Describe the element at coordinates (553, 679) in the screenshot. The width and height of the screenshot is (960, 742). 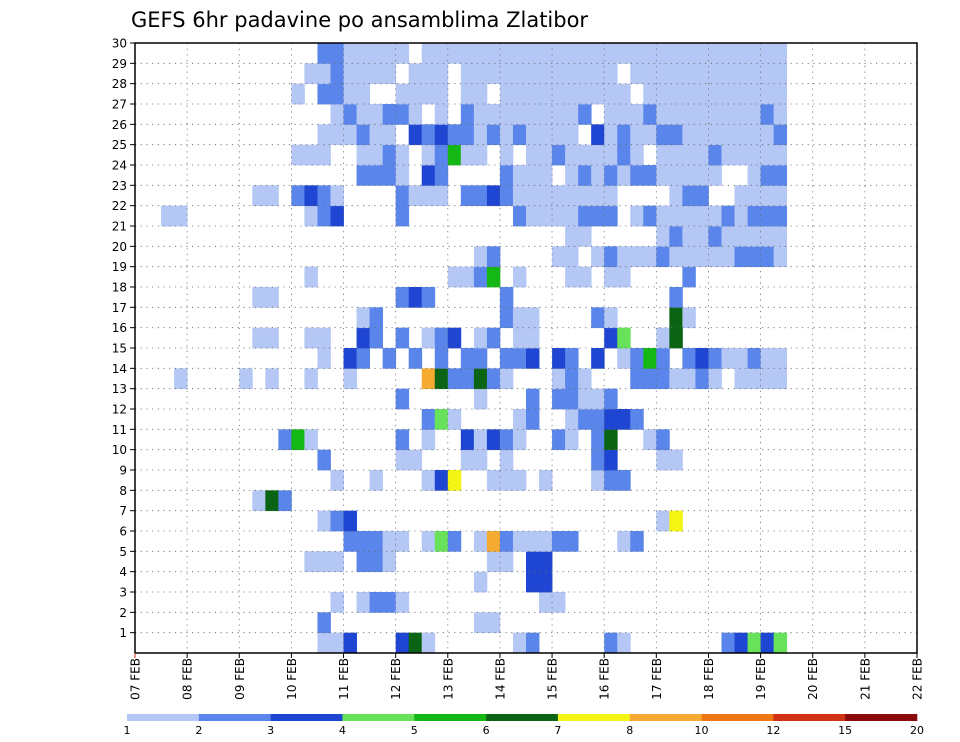
I see `x-tick-label: 15 FEB` at that location.